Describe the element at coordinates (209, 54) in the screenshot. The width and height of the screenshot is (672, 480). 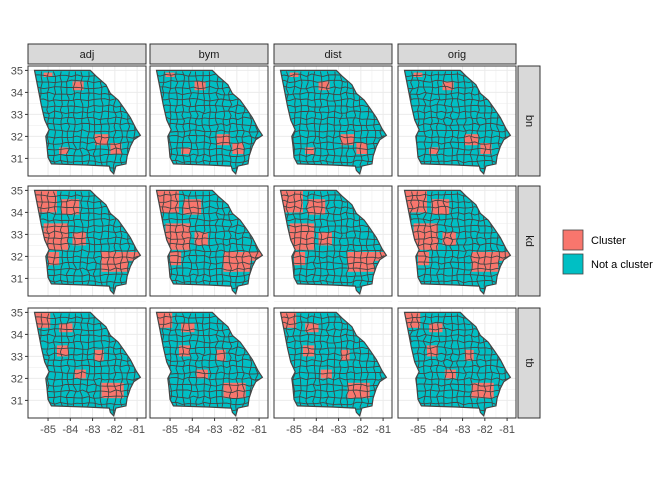
I see `column-strip-bym` at that location.